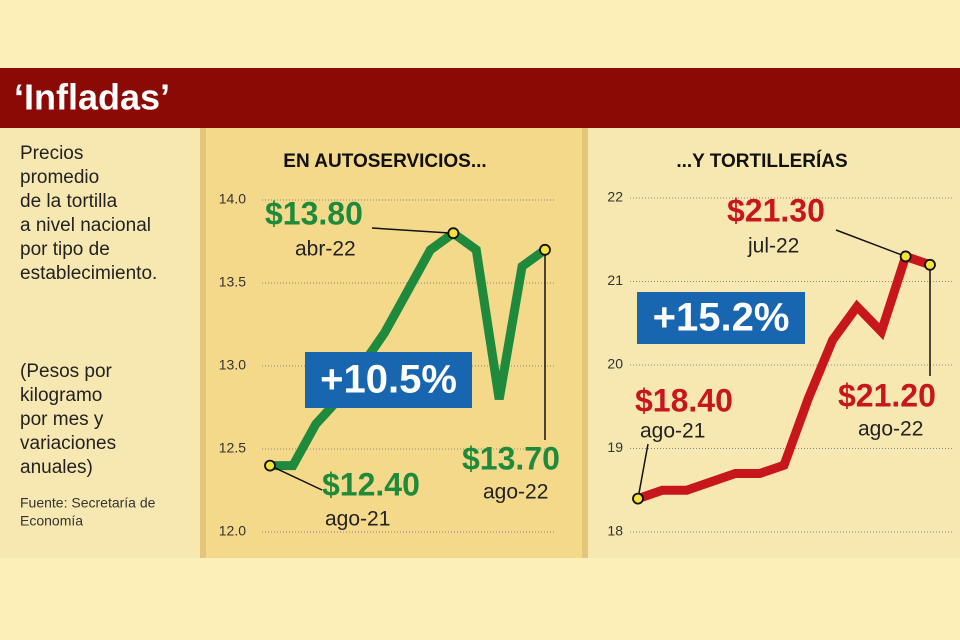 Image resolution: width=960 pixels, height=640 pixels. I want to click on header-band, so click(480, 98).